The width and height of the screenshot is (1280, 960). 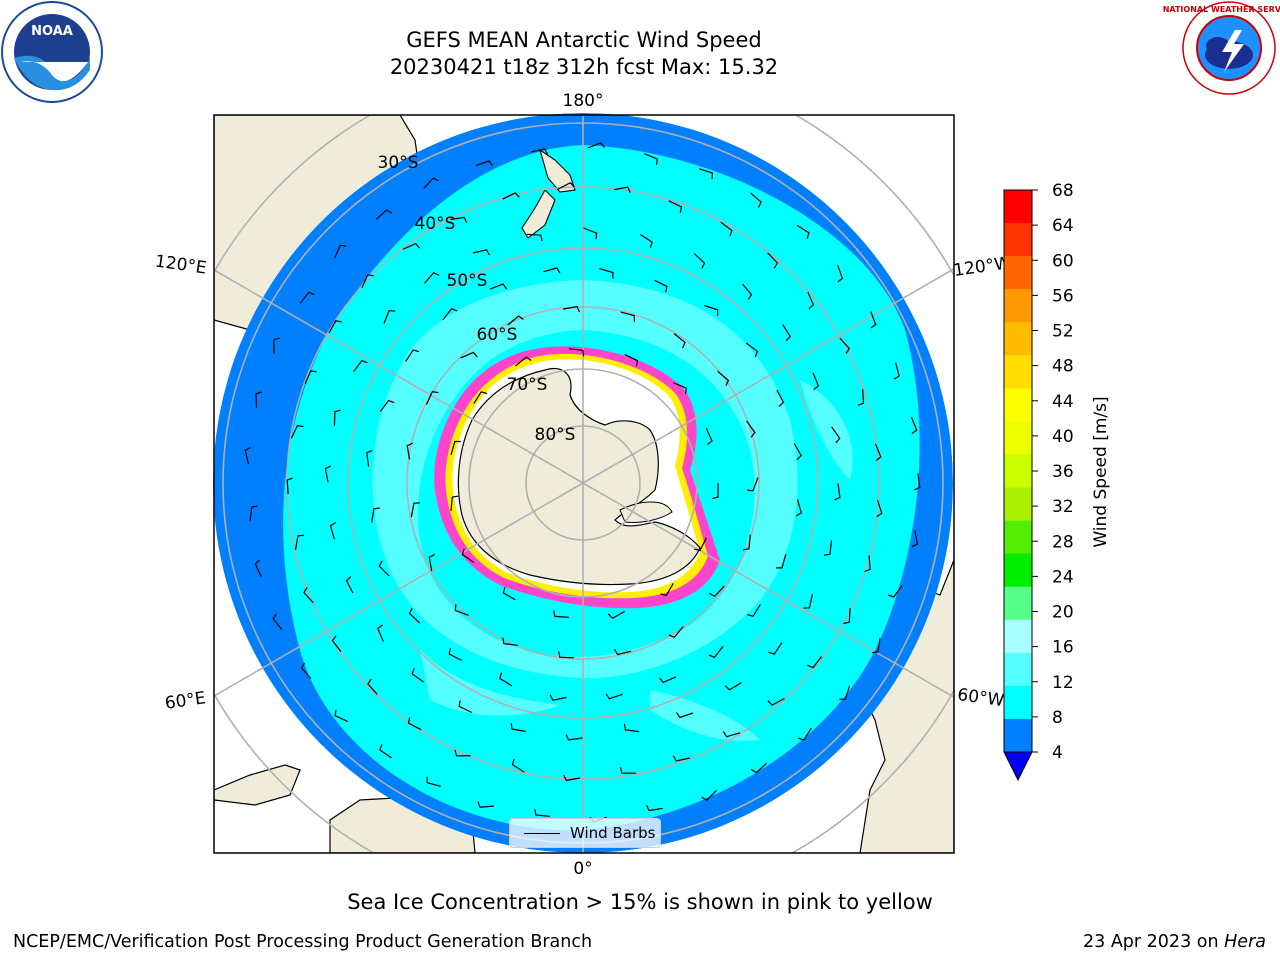 I want to click on colorbar-tick-label: 16, so click(x=1063, y=648).